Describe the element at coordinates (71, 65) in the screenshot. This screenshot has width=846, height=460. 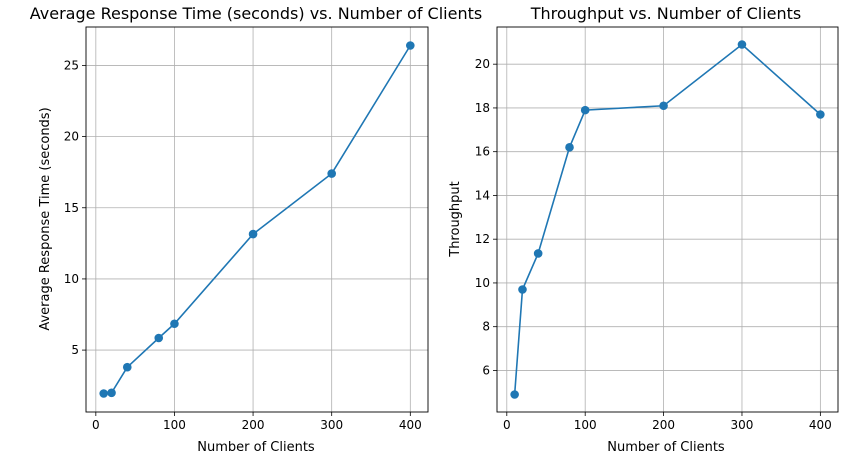
I see `y-tick-label: 25` at that location.